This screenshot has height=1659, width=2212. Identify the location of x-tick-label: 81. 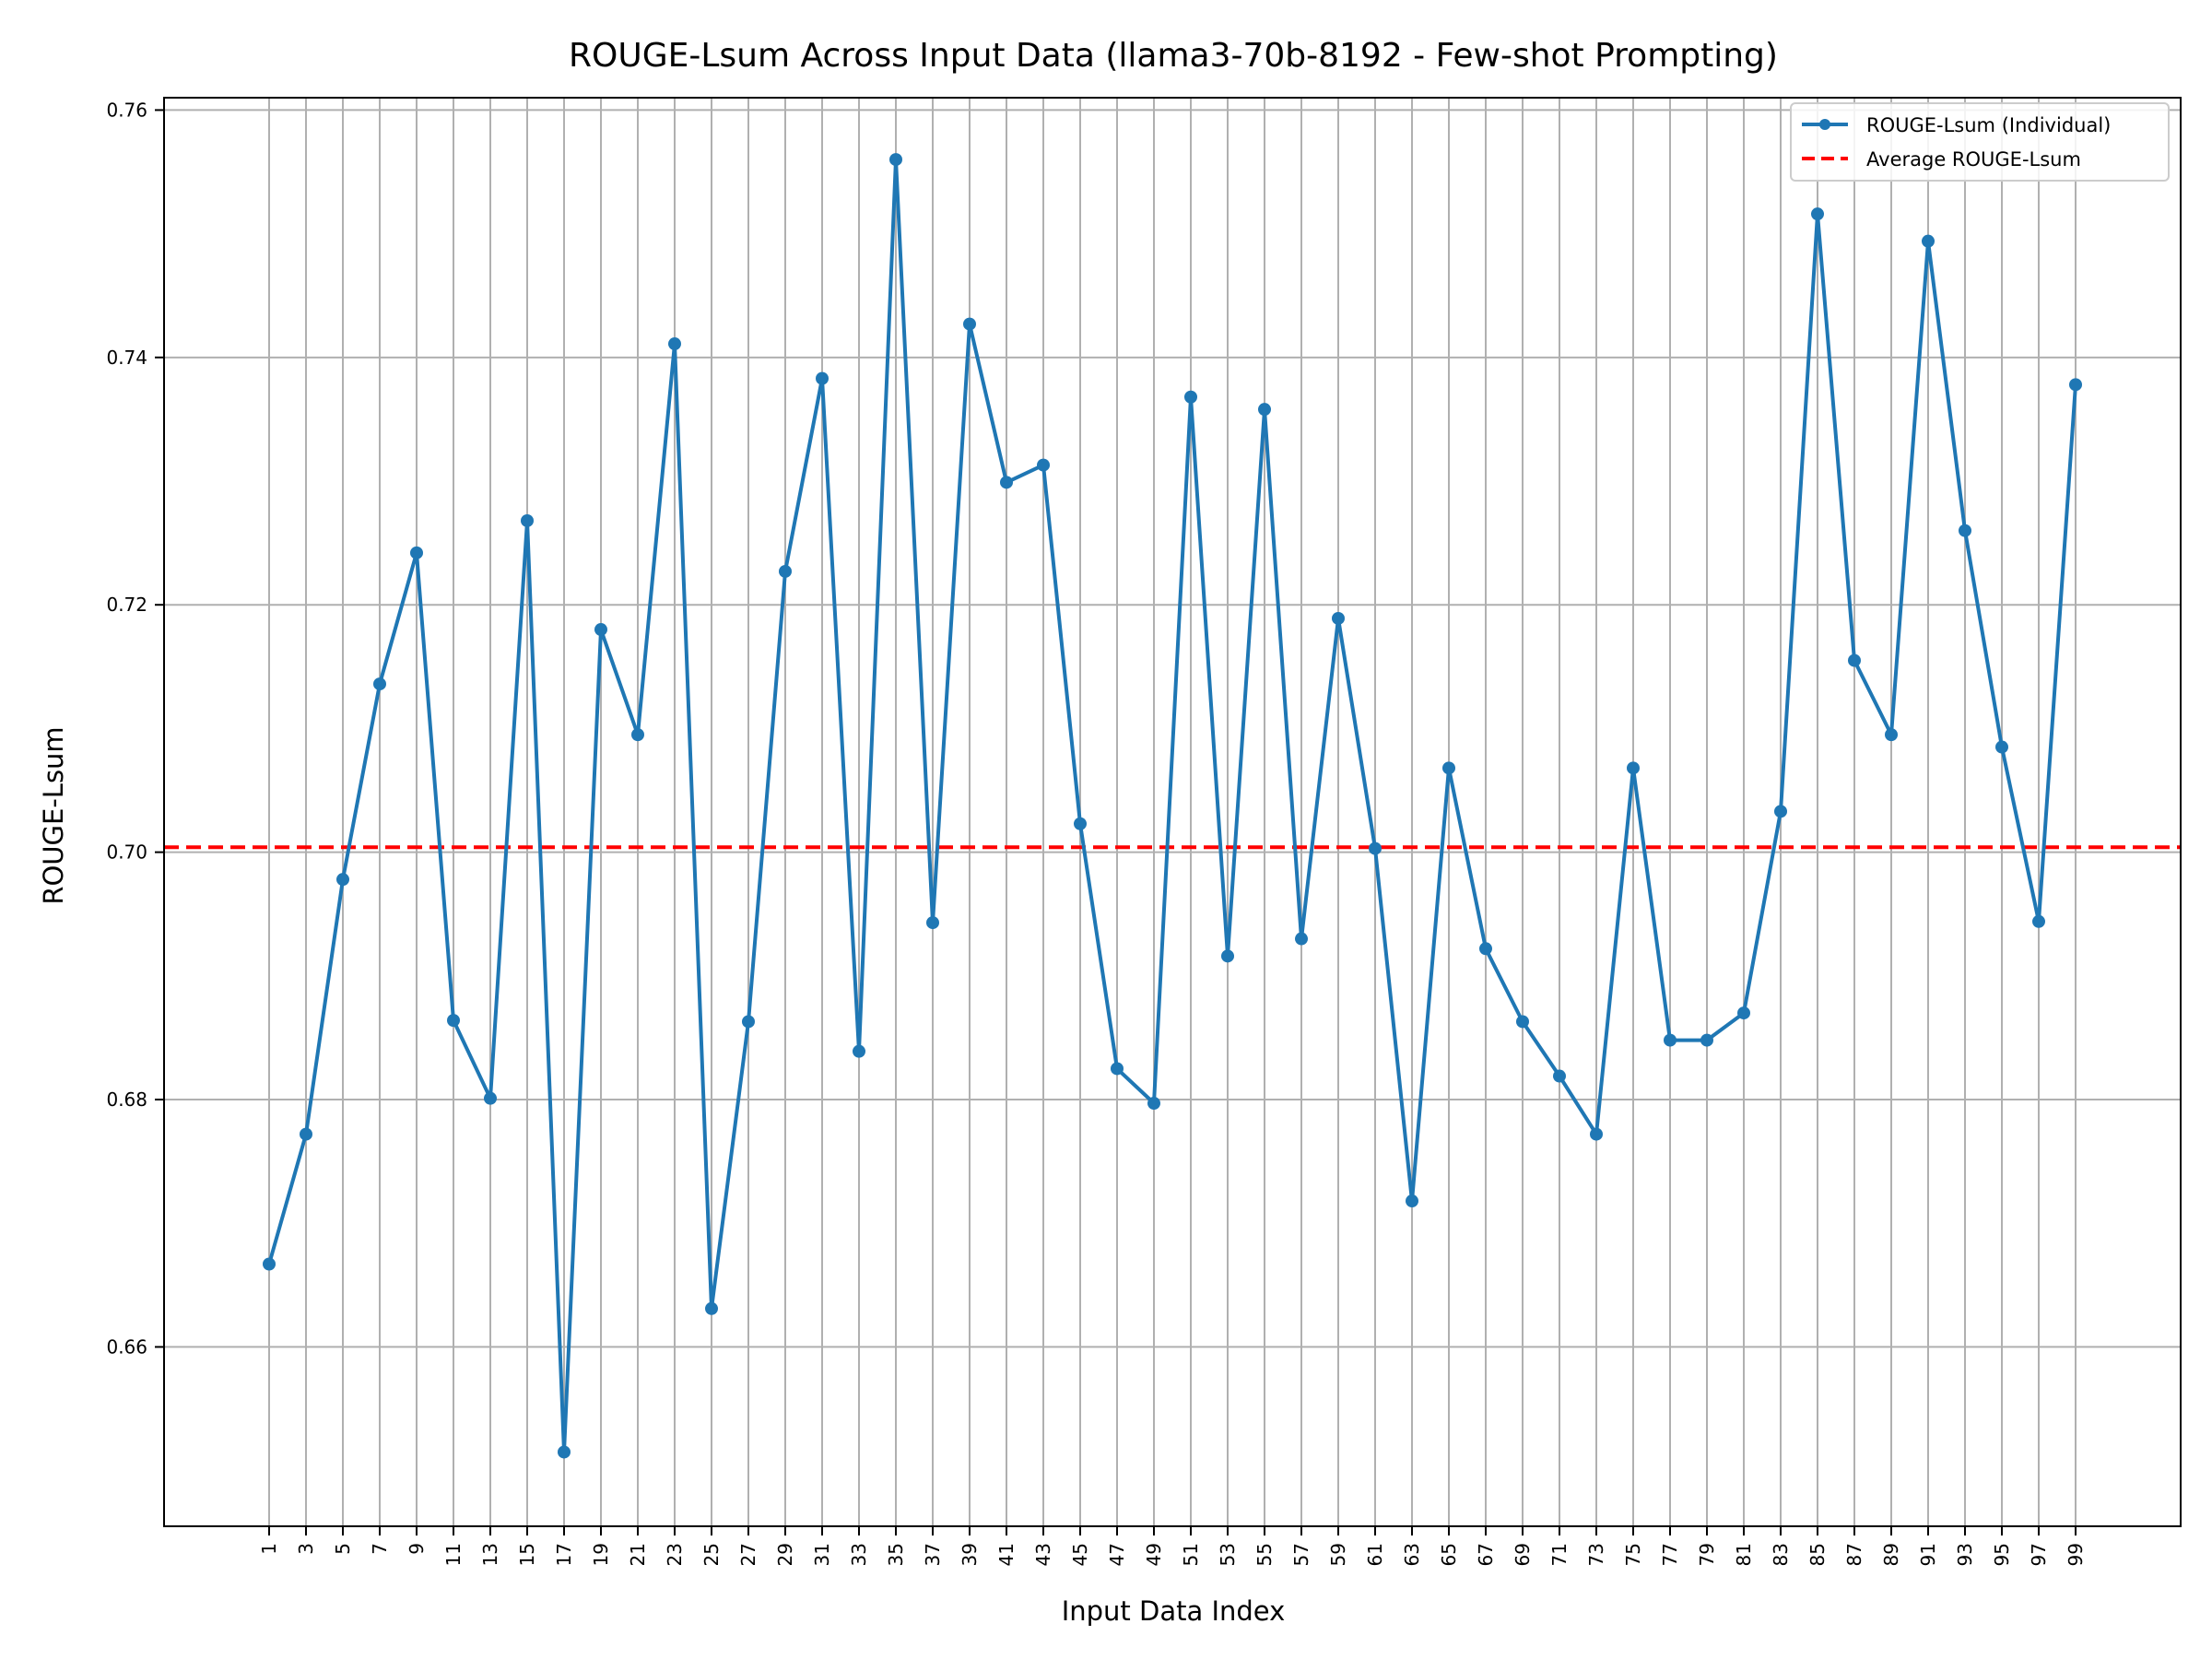
(1744, 1554).